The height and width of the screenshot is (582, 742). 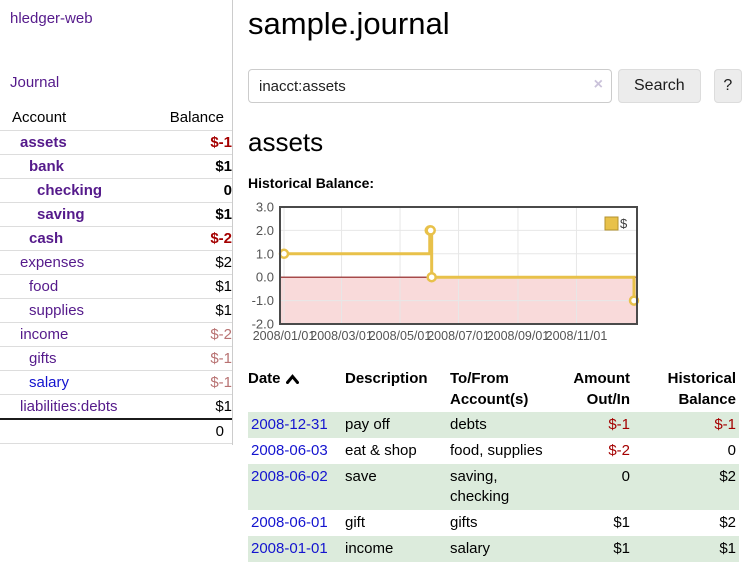 I want to click on x-tick-label: 2008/09/01, so click(x=518, y=336).